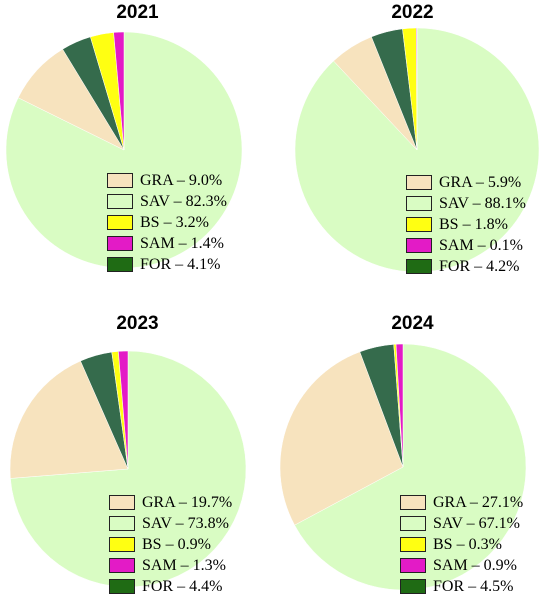 The width and height of the screenshot is (550, 605). What do you see at coordinates (187, 502) in the screenshot?
I see `legend-label: GRA – 19.7%` at bounding box center [187, 502].